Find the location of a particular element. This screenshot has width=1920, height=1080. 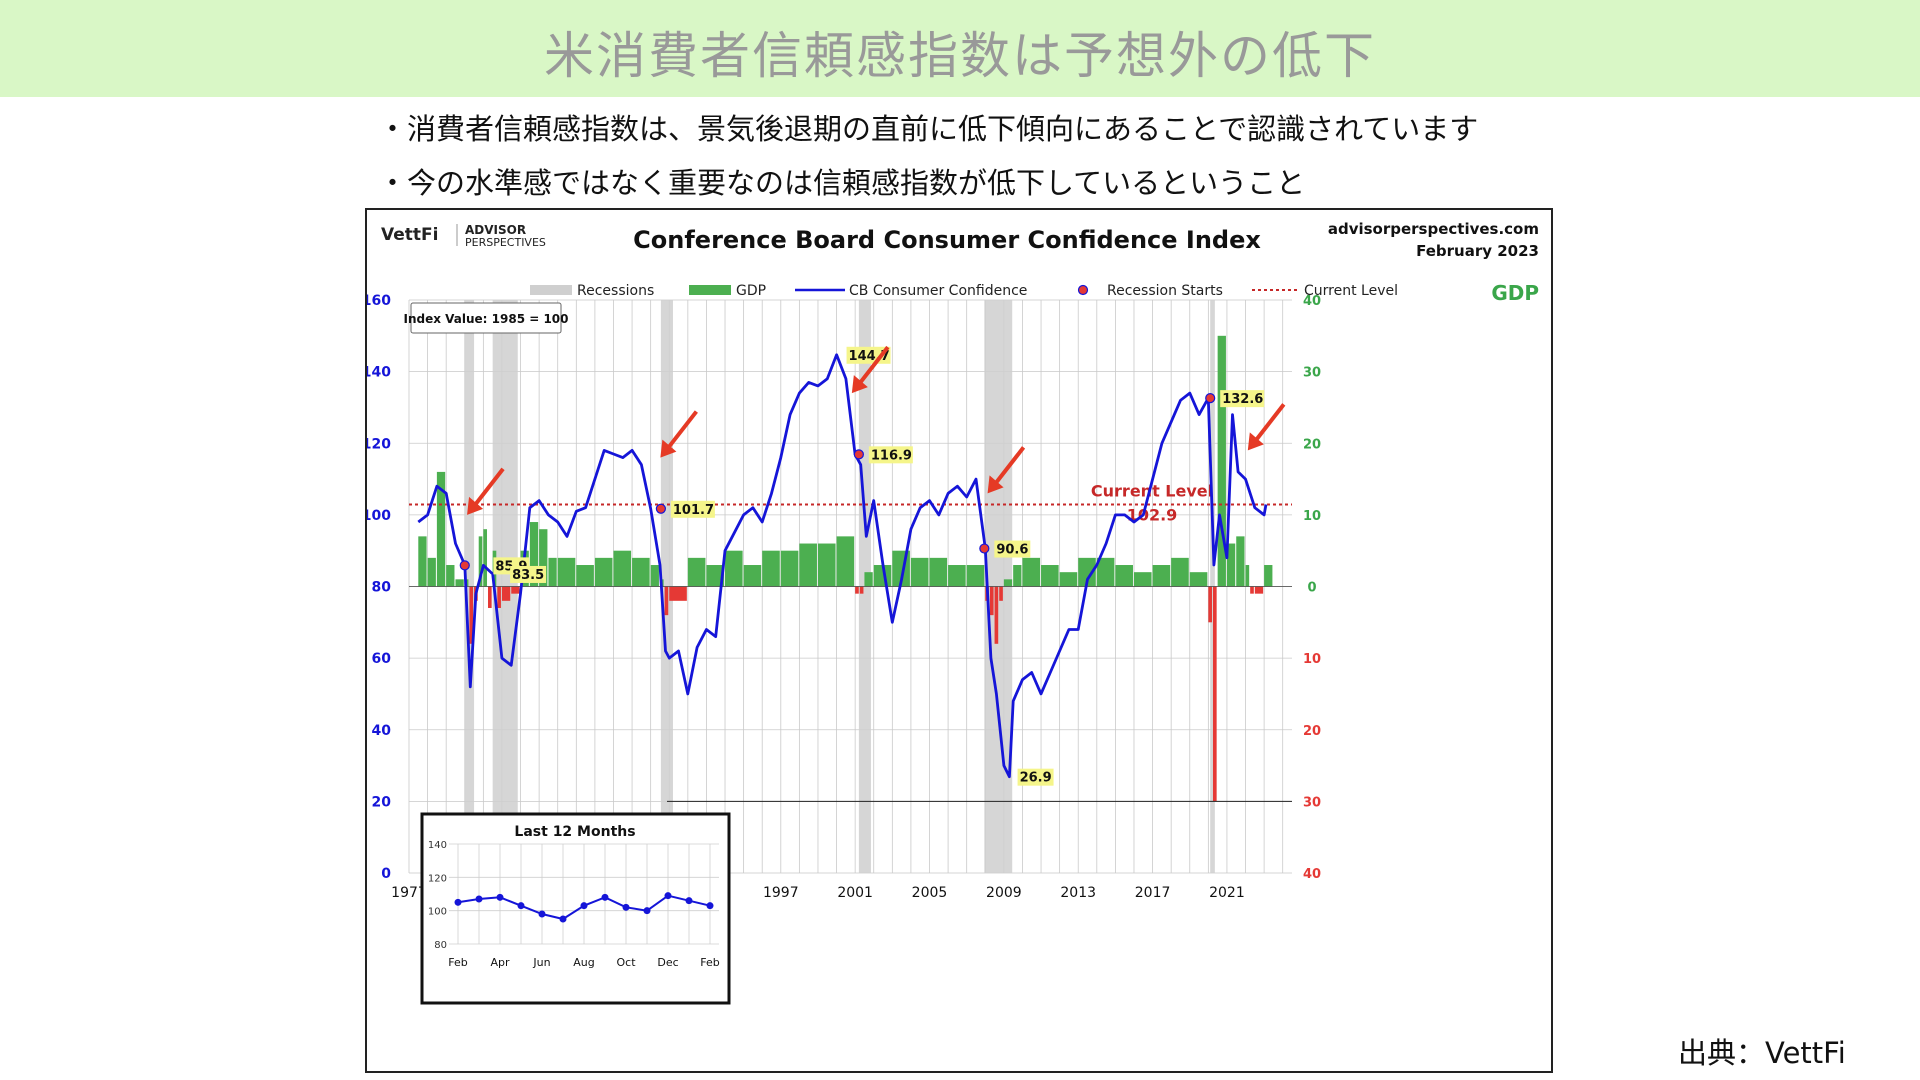

annotation-label: 26.9 is located at coordinates (1036, 778).